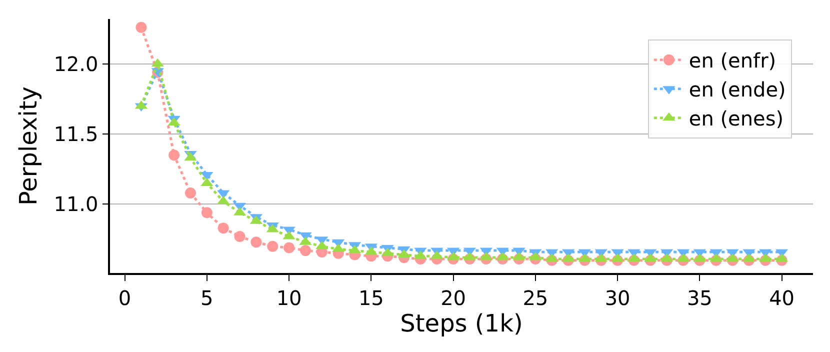  I want to click on x-tick-label: 10, so click(289, 298).